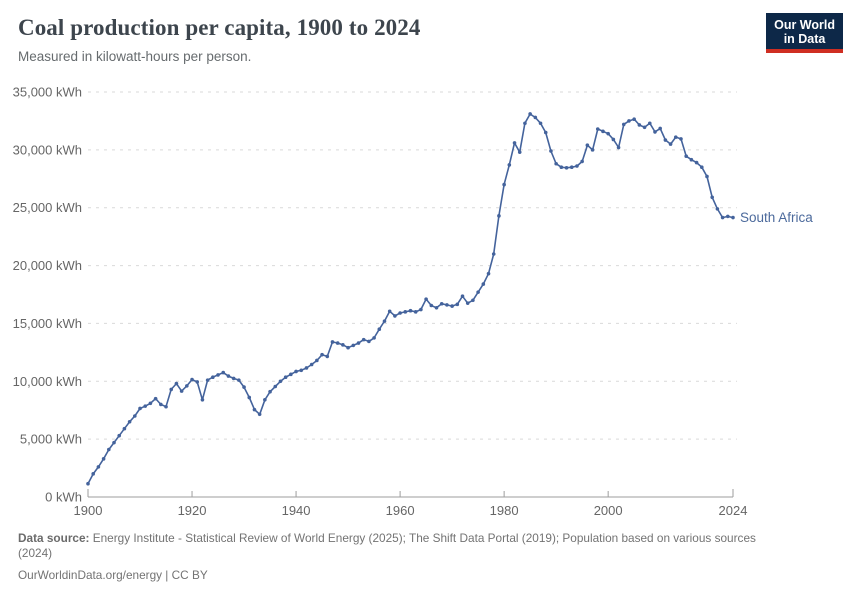  What do you see at coordinates (47, 265) in the screenshot?
I see `y-tick-label: 20,000 kWh` at bounding box center [47, 265].